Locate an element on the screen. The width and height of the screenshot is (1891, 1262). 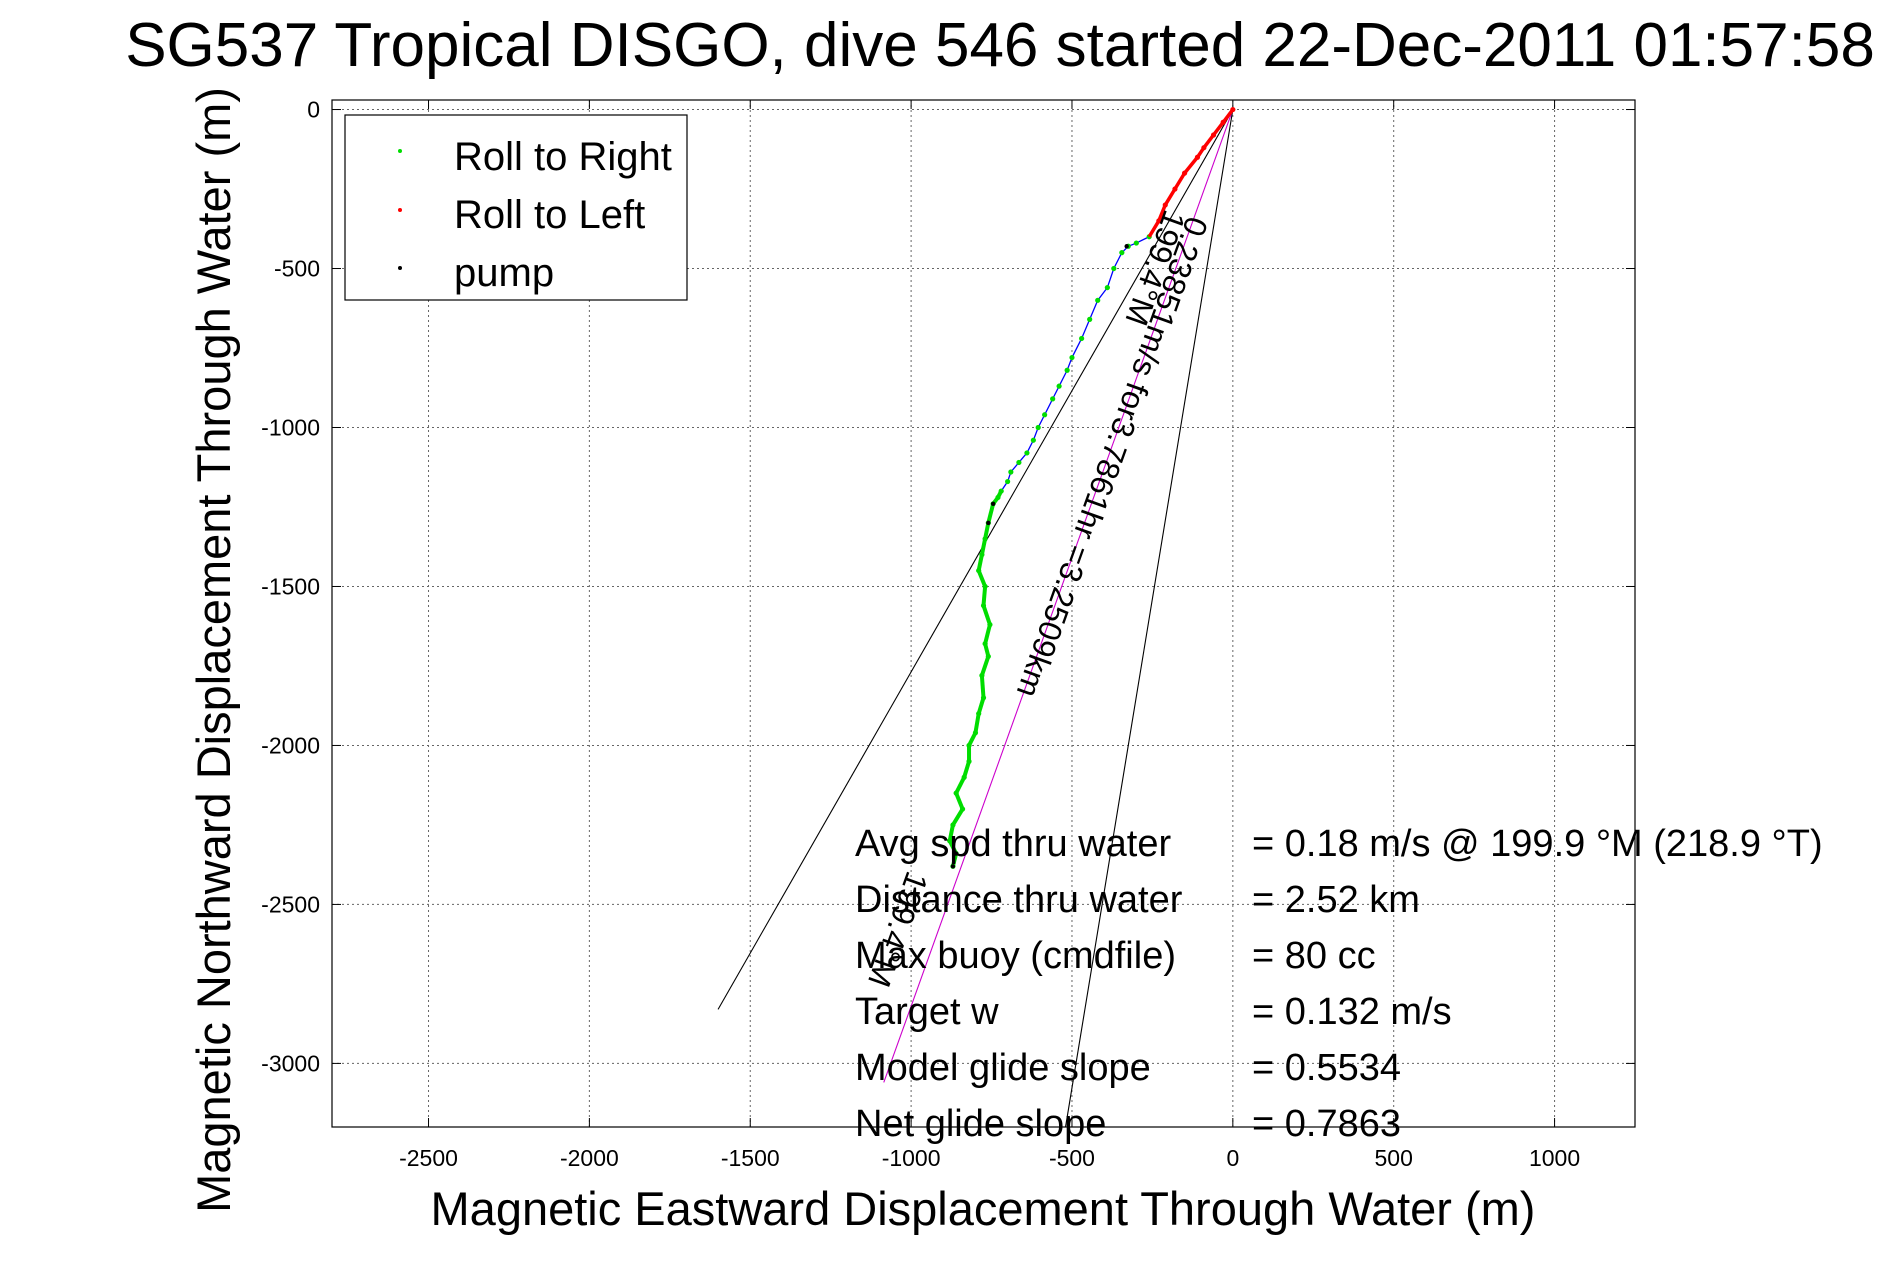
stat-label: Model glide slope is located at coordinates (1003, 1068).